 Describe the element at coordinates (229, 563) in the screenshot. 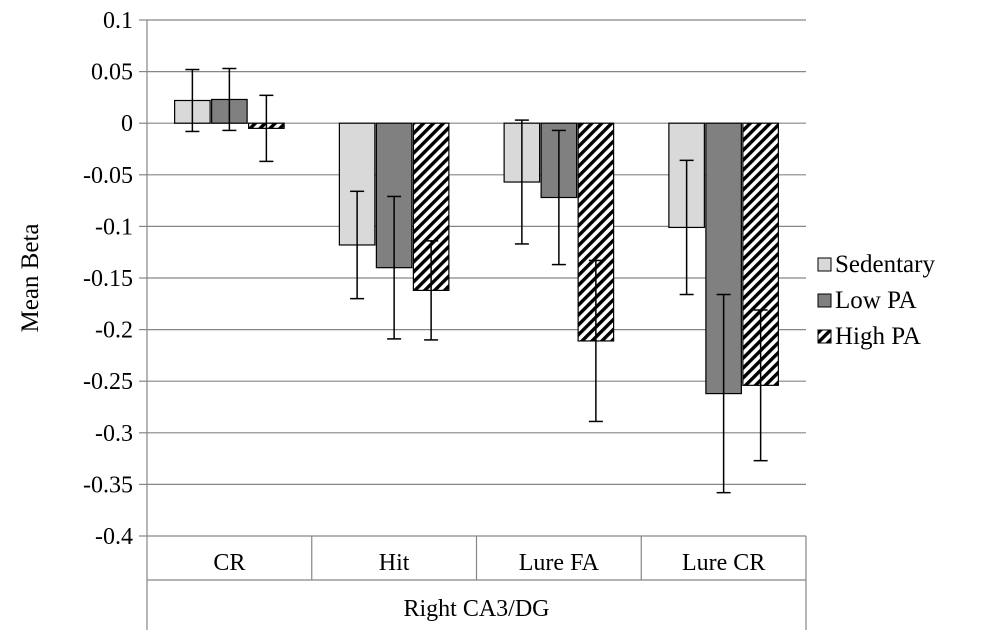

I see `x-category-label: CR` at that location.